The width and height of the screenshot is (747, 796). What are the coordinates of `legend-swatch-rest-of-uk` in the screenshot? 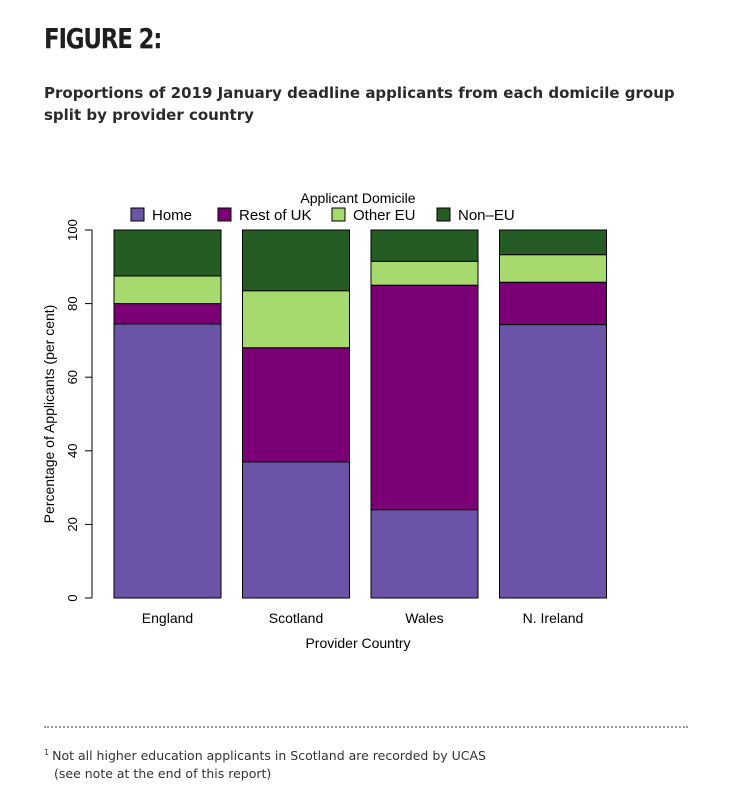 It's located at (224, 214).